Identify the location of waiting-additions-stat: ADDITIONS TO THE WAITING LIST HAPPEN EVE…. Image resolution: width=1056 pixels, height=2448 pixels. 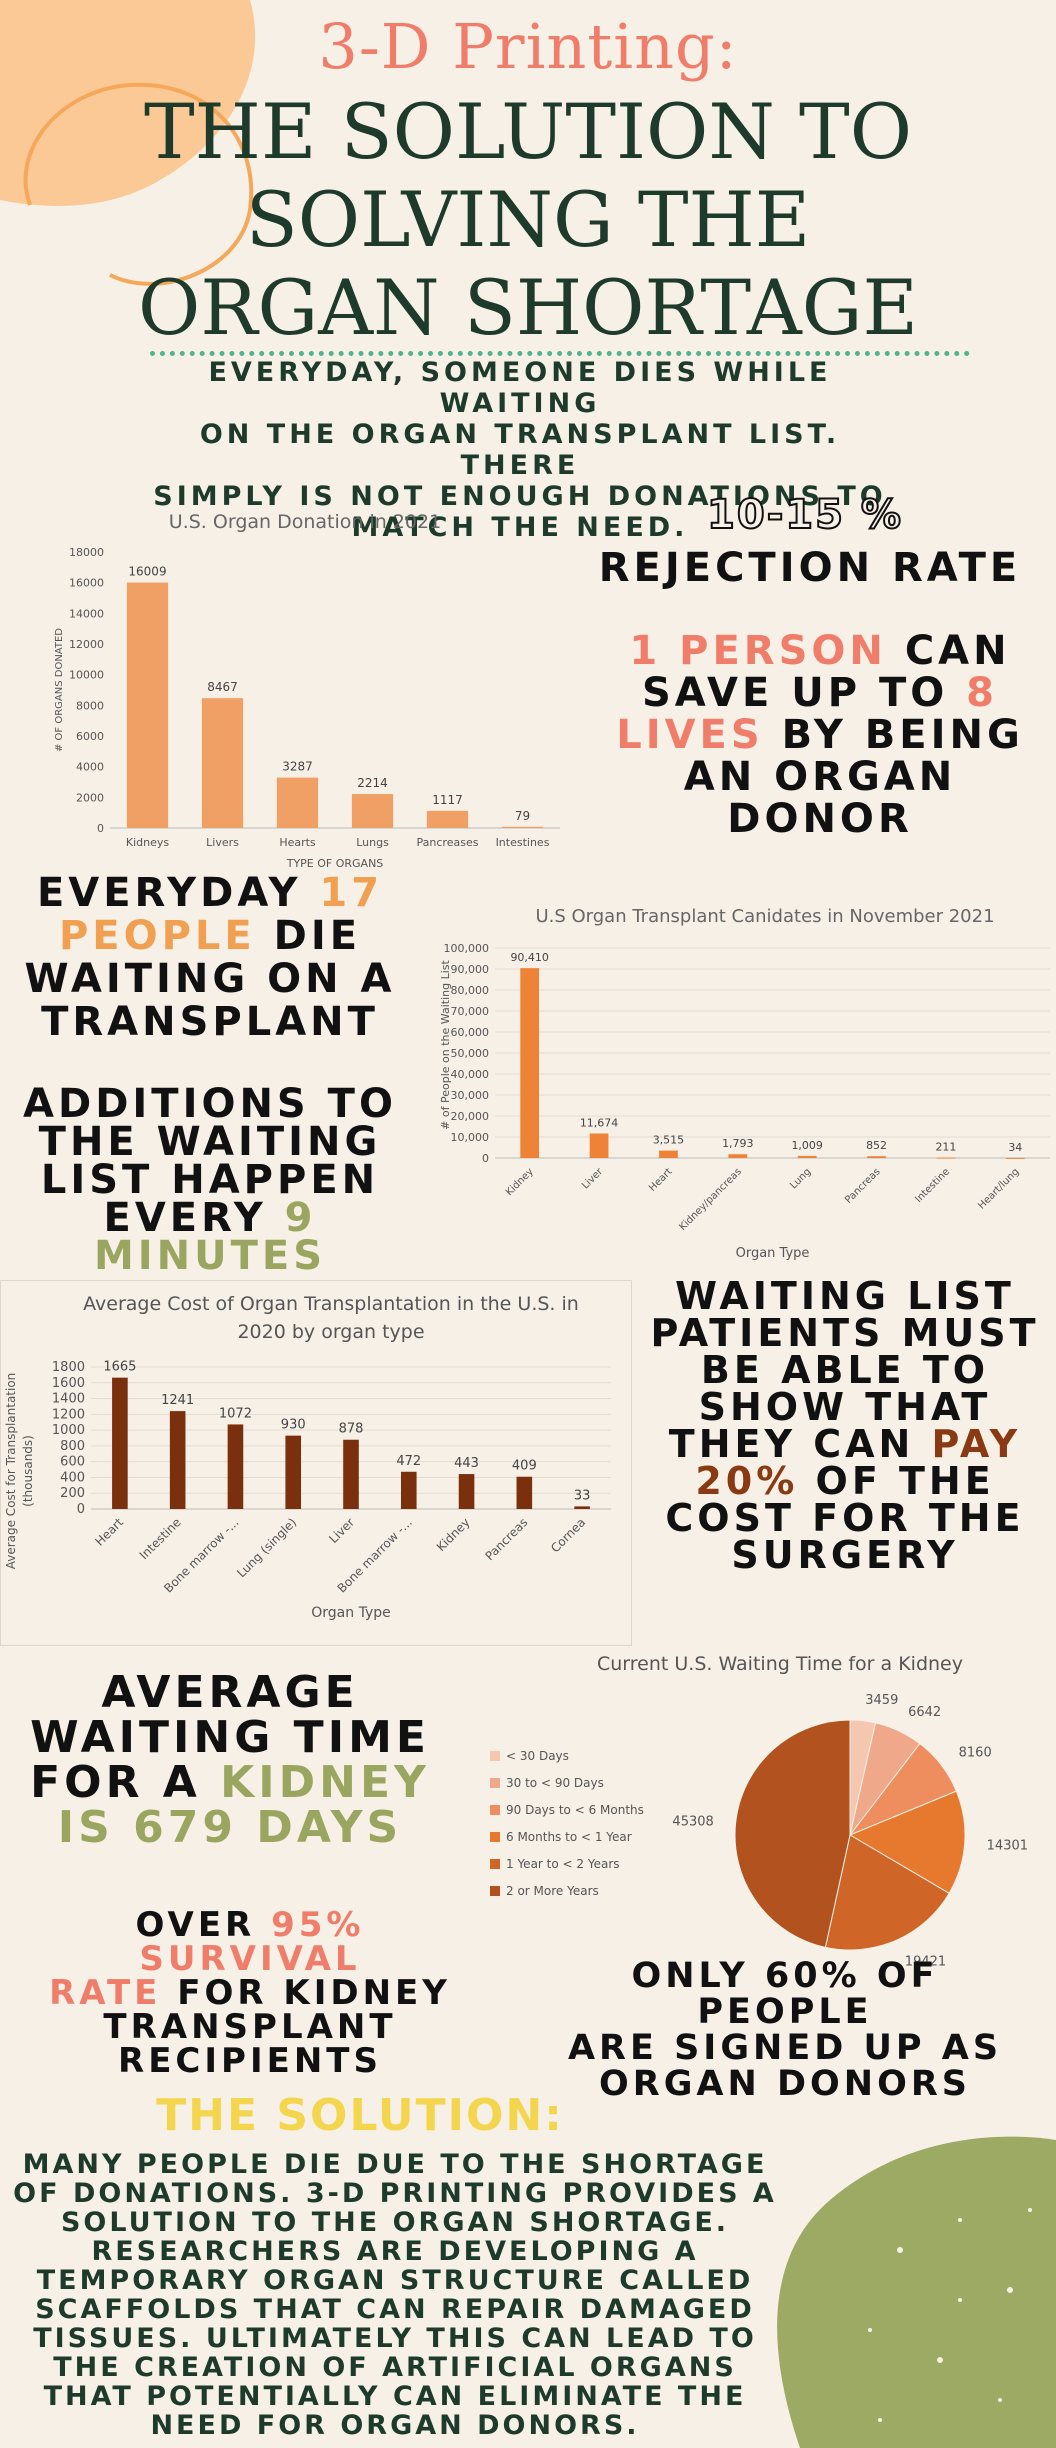
(210, 1180).